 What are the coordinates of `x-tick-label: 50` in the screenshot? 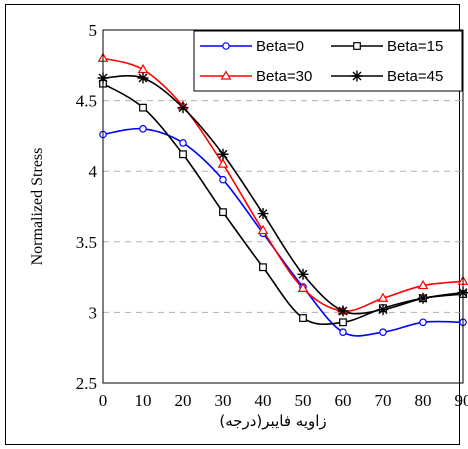 It's located at (303, 400).